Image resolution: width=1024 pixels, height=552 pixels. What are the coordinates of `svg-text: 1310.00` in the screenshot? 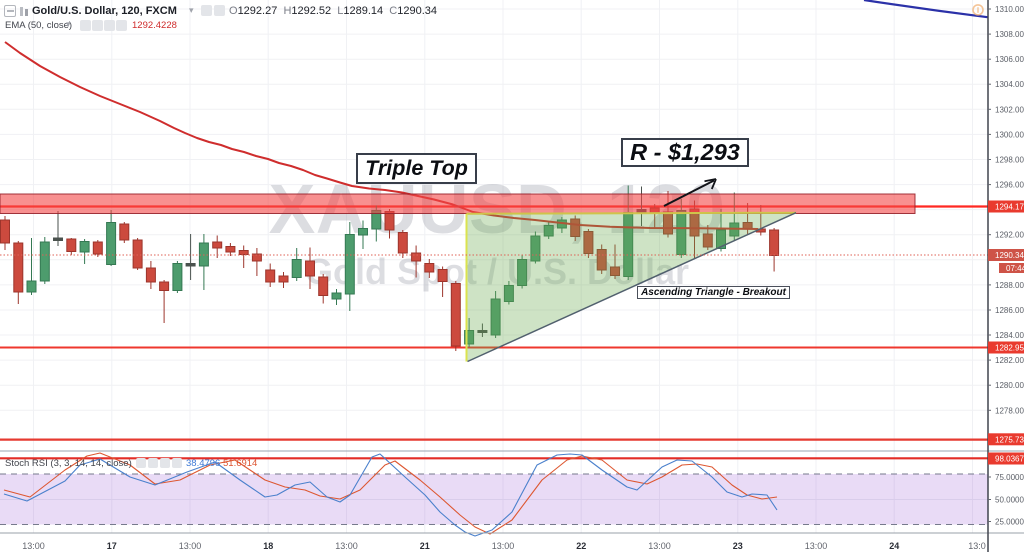 It's located at (1009, 9).